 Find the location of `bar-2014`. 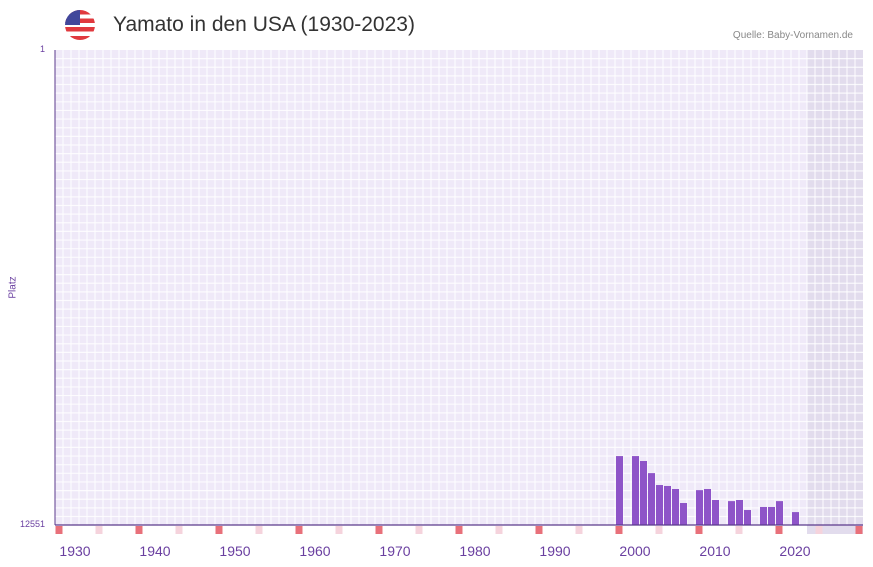

bar-2014 is located at coordinates (747, 517).